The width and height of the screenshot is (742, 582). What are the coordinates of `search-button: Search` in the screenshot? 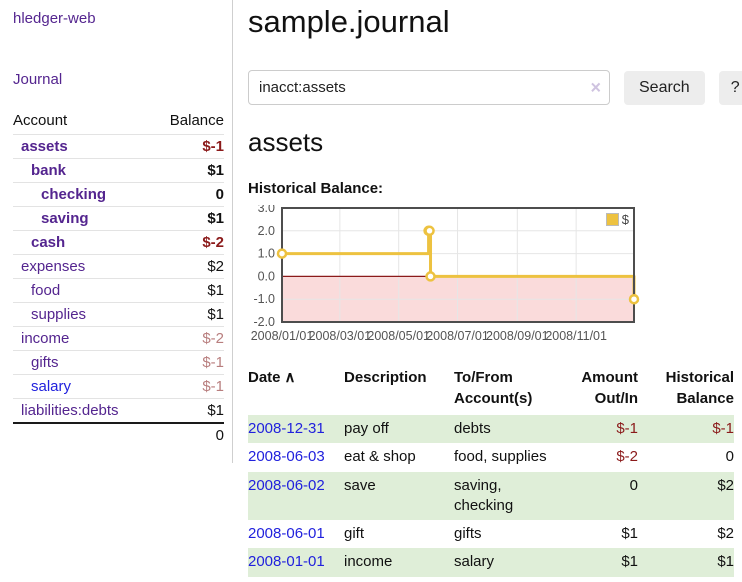 It's located at (664, 87).